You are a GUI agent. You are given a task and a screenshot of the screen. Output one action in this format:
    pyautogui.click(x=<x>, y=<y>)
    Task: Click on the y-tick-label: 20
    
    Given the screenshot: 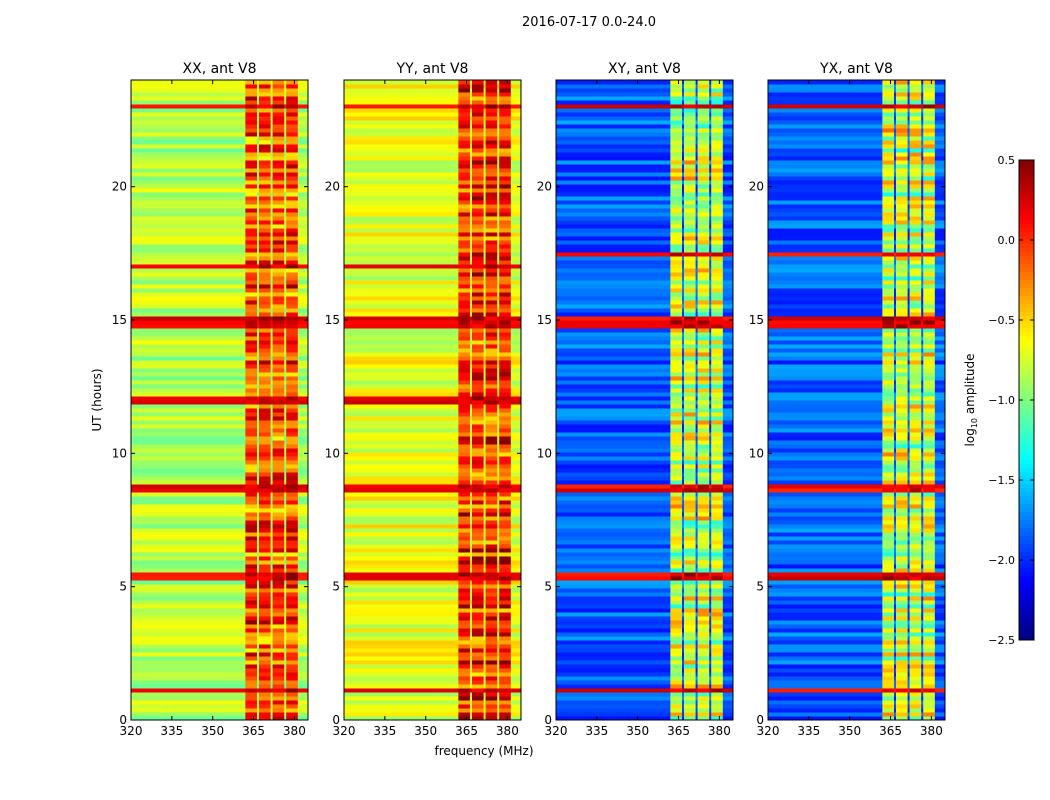 What is the action you would take?
    pyautogui.click(x=119, y=187)
    